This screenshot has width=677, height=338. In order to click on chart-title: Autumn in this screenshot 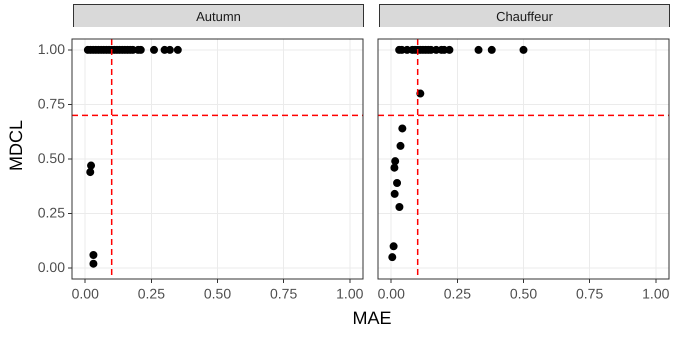, I will do `click(218, 15)`.